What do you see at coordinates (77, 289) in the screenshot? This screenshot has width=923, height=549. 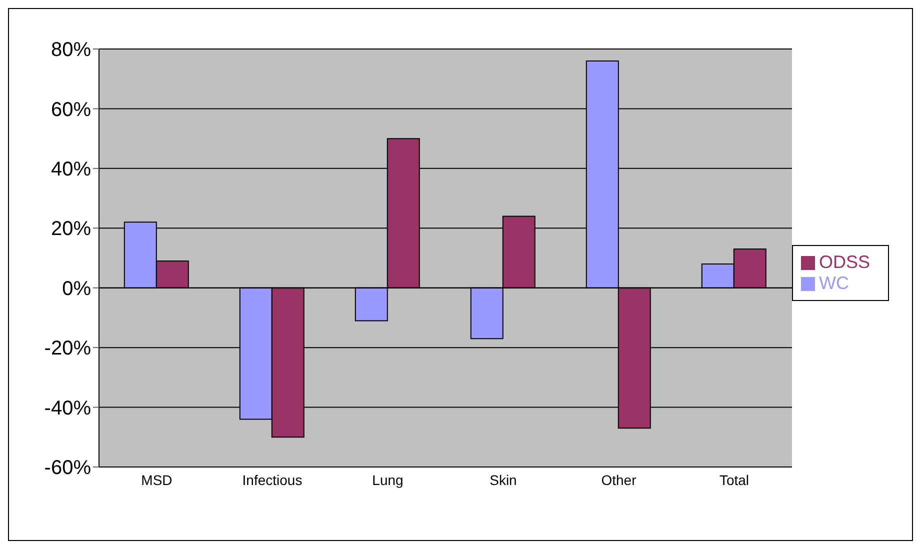 I see `y-tick-label: 0%` at bounding box center [77, 289].